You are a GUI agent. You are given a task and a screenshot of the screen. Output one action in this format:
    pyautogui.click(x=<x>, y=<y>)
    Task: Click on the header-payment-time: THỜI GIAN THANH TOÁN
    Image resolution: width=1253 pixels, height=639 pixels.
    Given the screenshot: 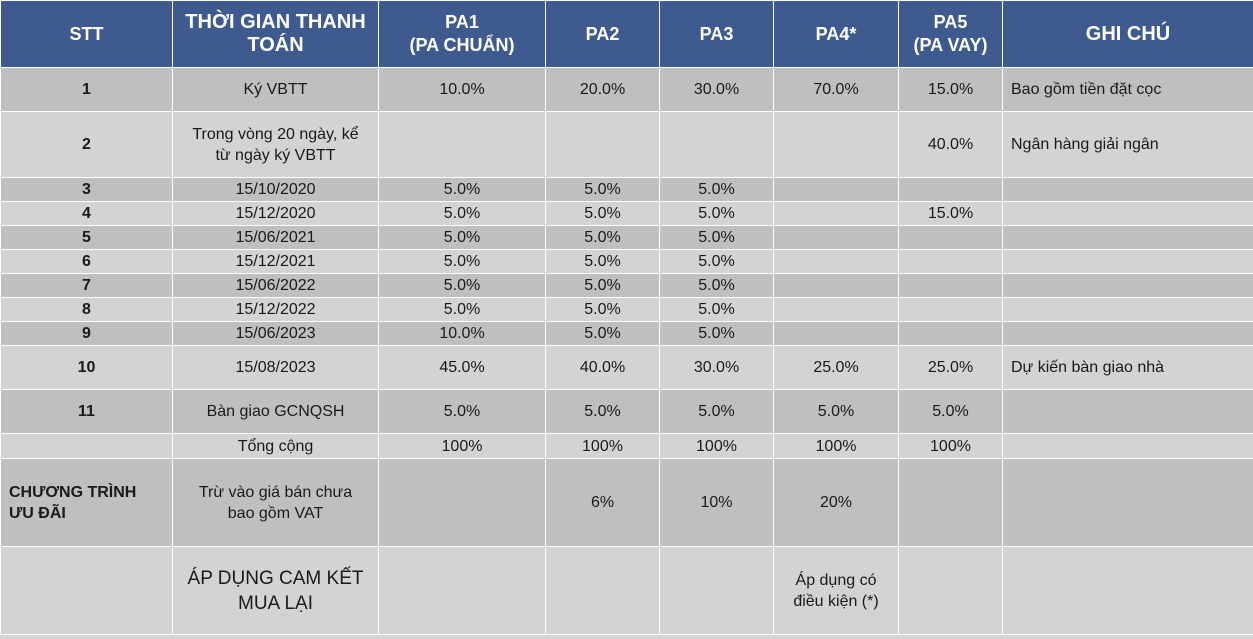 What is the action you would take?
    pyautogui.click(x=275, y=34)
    